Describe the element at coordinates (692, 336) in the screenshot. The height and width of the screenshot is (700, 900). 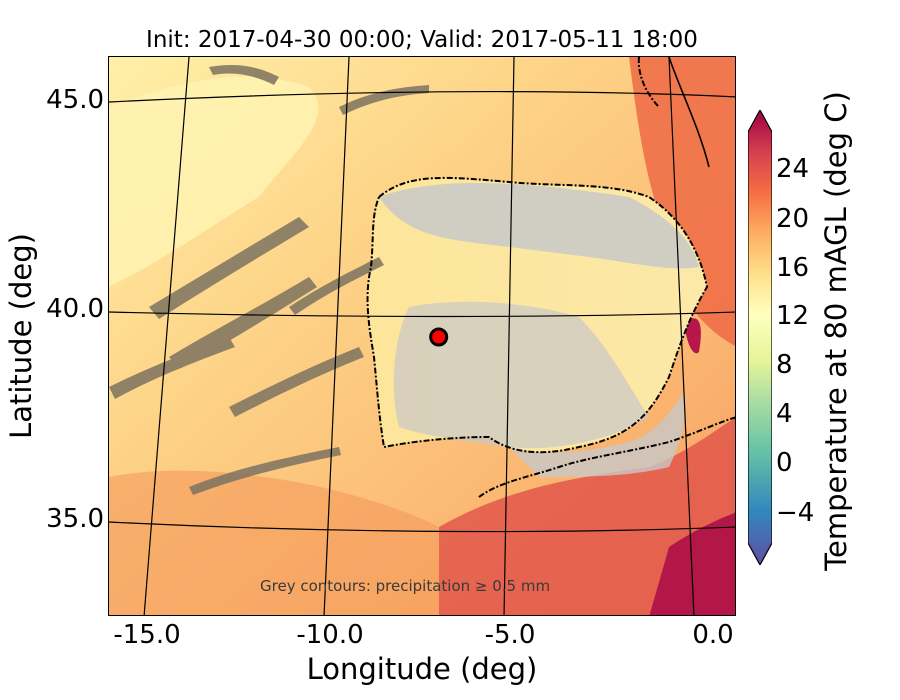
I see `balearic-heat` at that location.